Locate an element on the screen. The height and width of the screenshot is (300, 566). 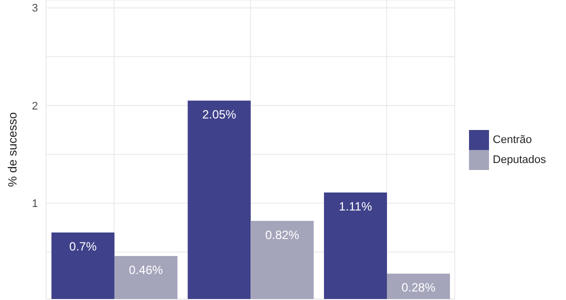
legend-label: Deputados is located at coordinates (519, 160).